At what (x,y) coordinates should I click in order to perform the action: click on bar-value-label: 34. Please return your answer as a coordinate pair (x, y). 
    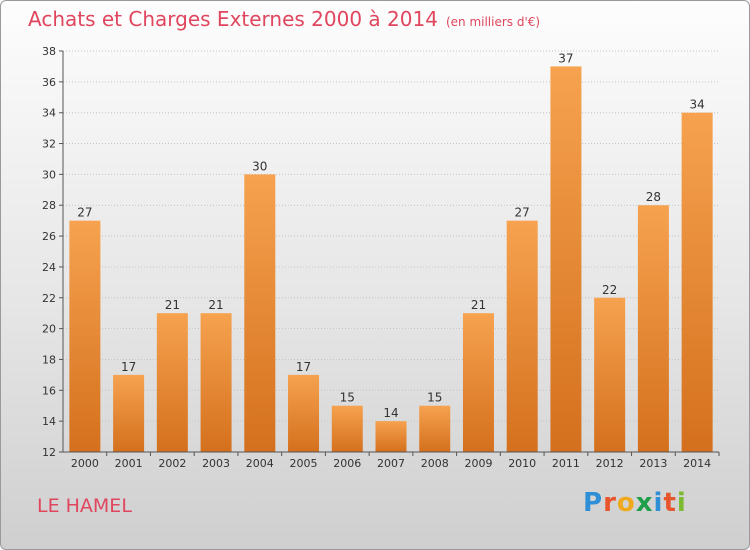
    Looking at the image, I should click on (696, 105).